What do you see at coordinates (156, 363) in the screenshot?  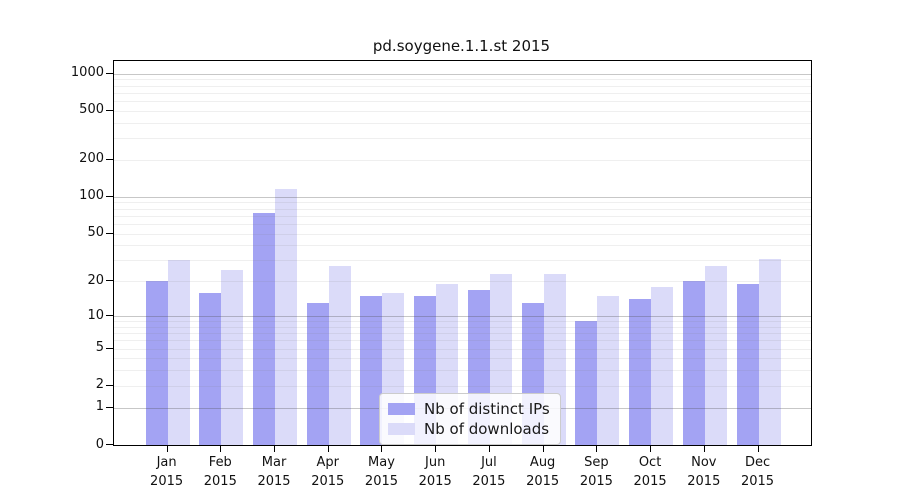 I see `bar-distinct-ips-jan` at bounding box center [156, 363].